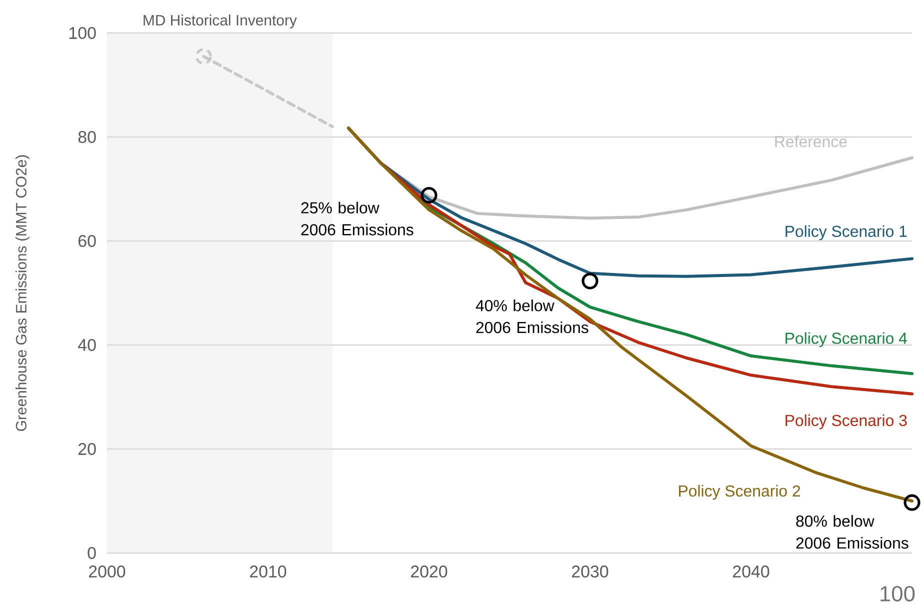  I want to click on annotation: 40% below 2006 Emissions, so click(532, 317).